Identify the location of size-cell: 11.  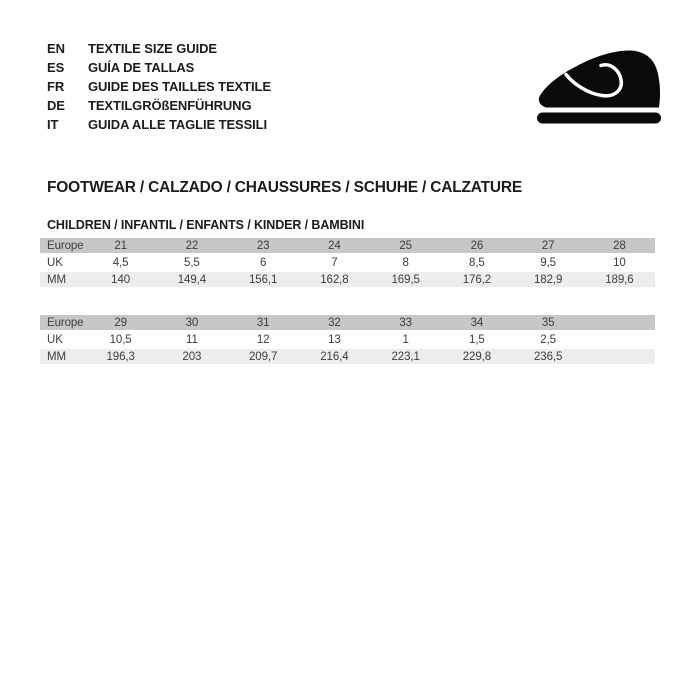
(192, 339).